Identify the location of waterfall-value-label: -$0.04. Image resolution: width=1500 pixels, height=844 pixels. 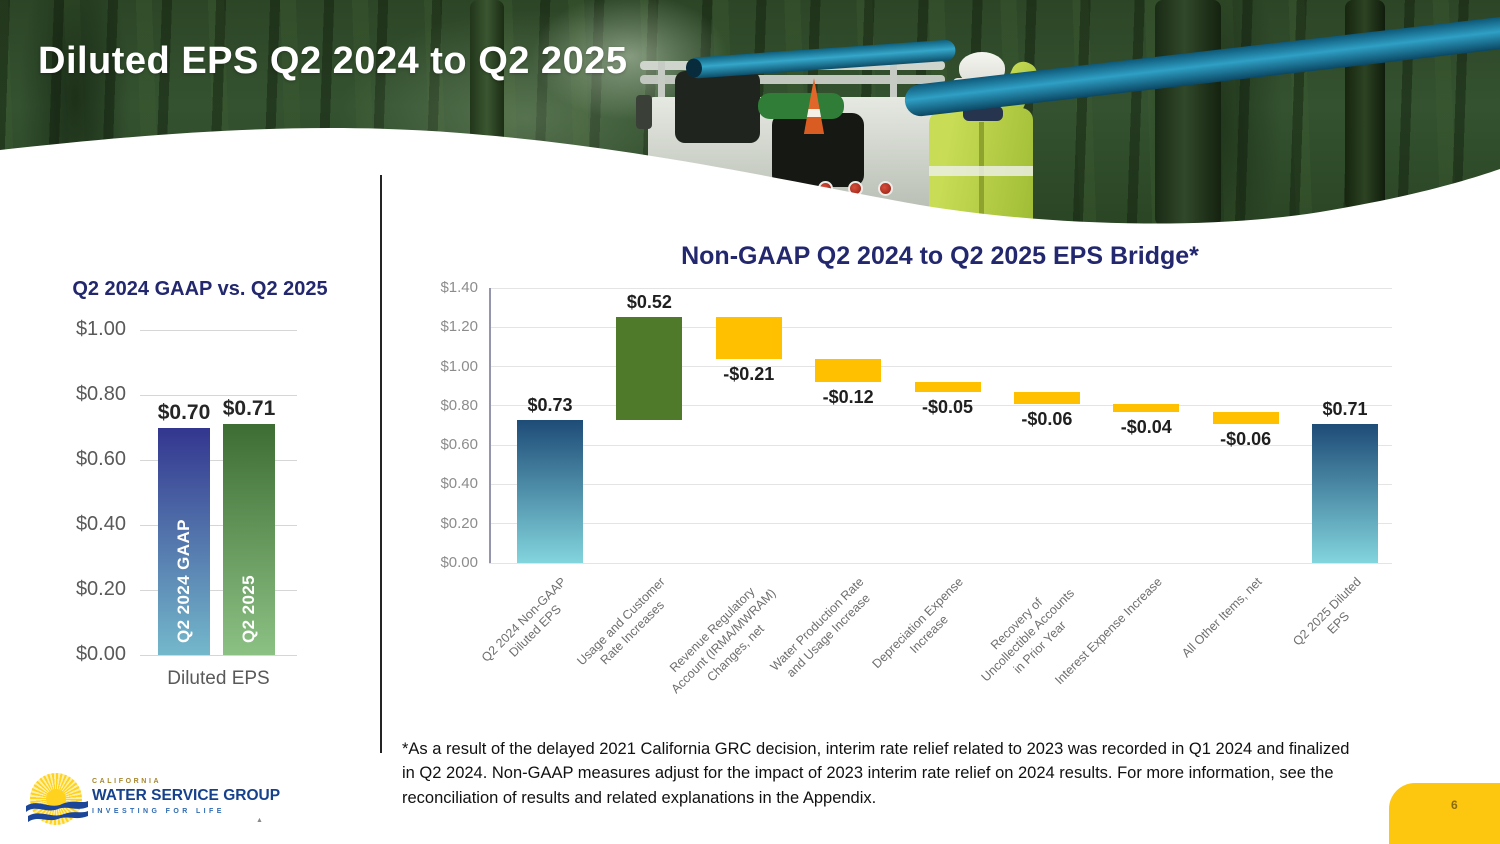
(1146, 426).